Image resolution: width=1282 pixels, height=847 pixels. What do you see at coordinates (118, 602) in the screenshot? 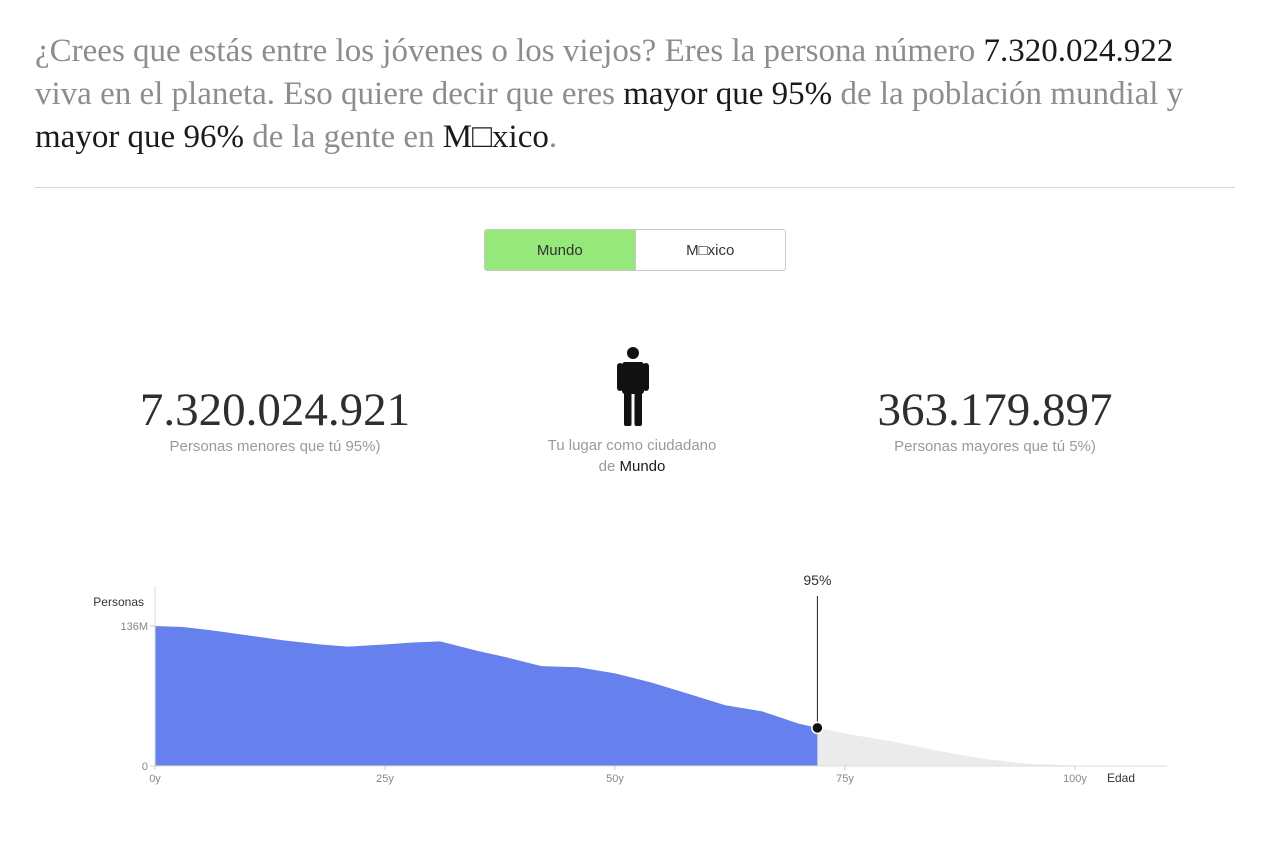
I see `y-axis-label: Personas` at bounding box center [118, 602].